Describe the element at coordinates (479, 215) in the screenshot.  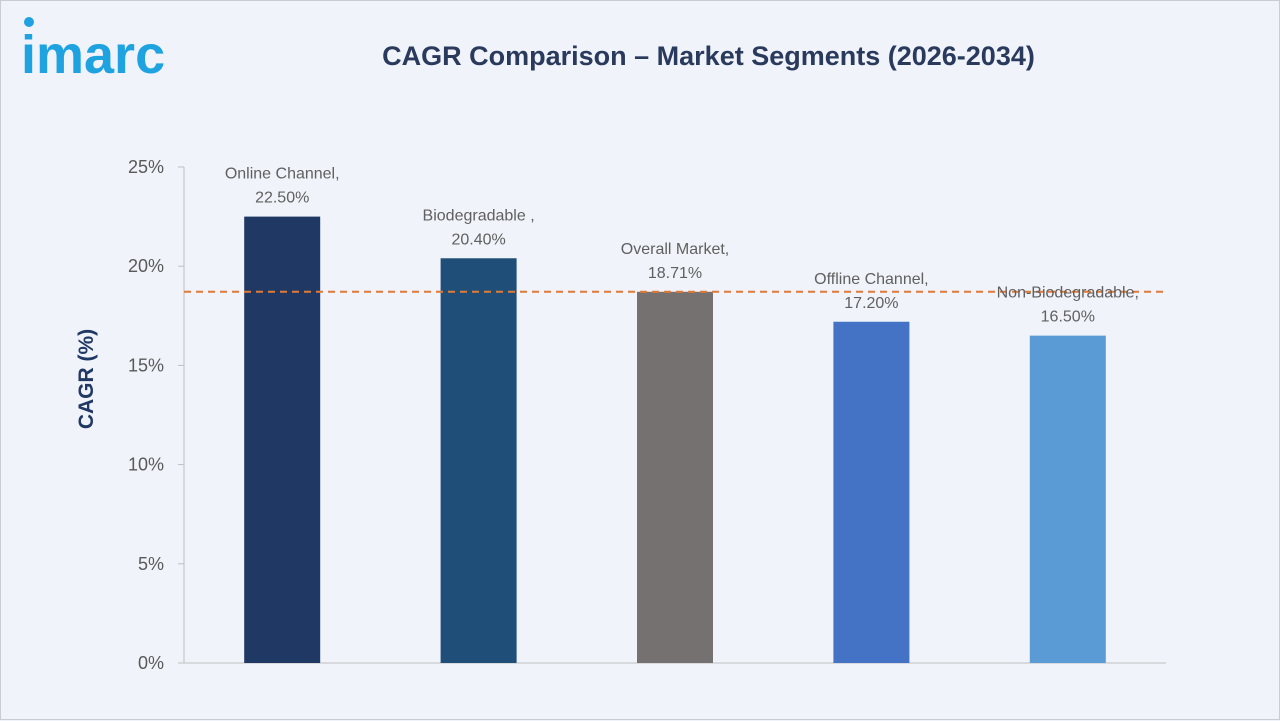
I see `data-label: Biodegradable ,` at that location.